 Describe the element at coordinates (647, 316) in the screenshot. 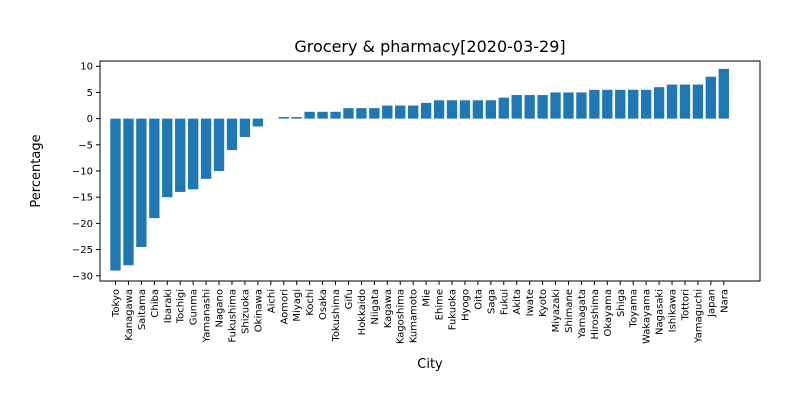

I see `x-tick-label: Wakayama` at that location.